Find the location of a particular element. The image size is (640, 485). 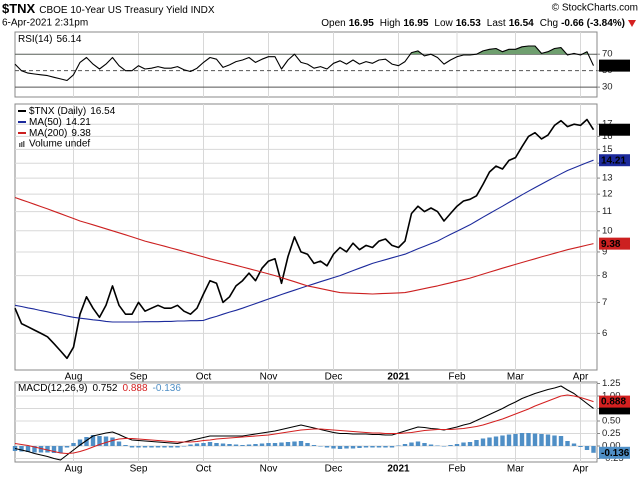

legend-value: 0.888 is located at coordinates (135, 388).